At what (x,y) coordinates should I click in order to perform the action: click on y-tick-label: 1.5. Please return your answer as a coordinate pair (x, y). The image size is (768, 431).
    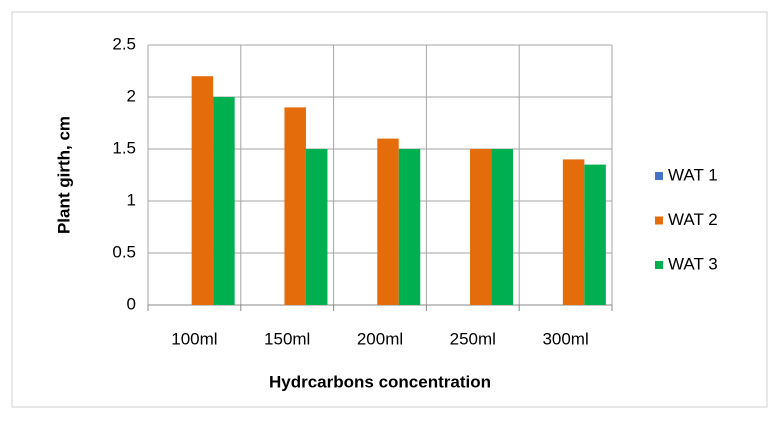
    Looking at the image, I should click on (124, 147).